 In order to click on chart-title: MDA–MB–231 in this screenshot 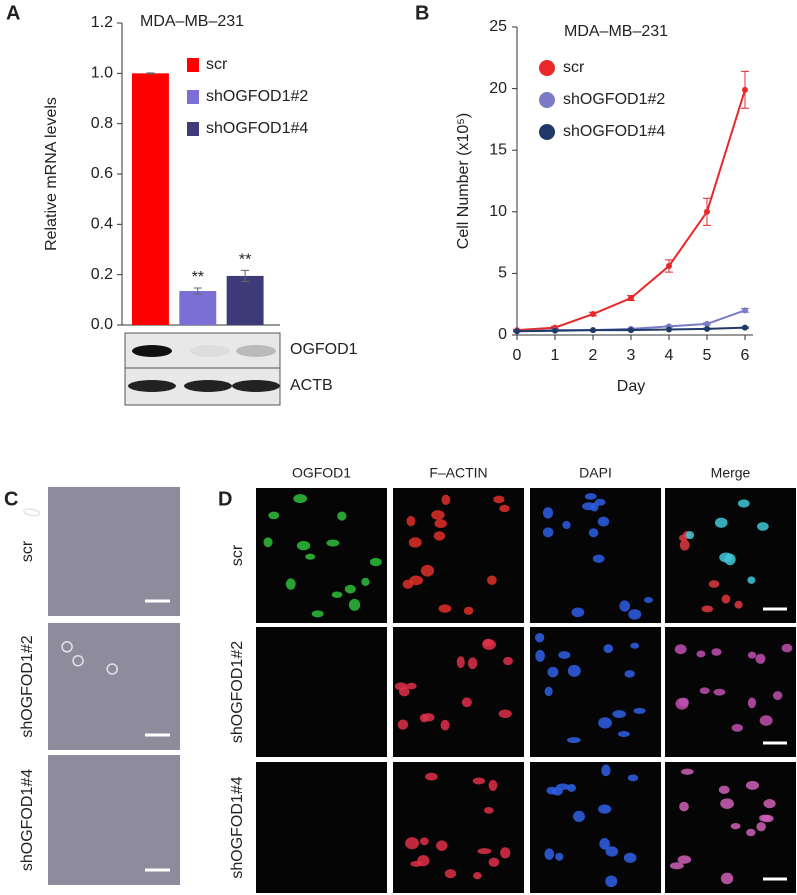, I will do `click(192, 21)`.